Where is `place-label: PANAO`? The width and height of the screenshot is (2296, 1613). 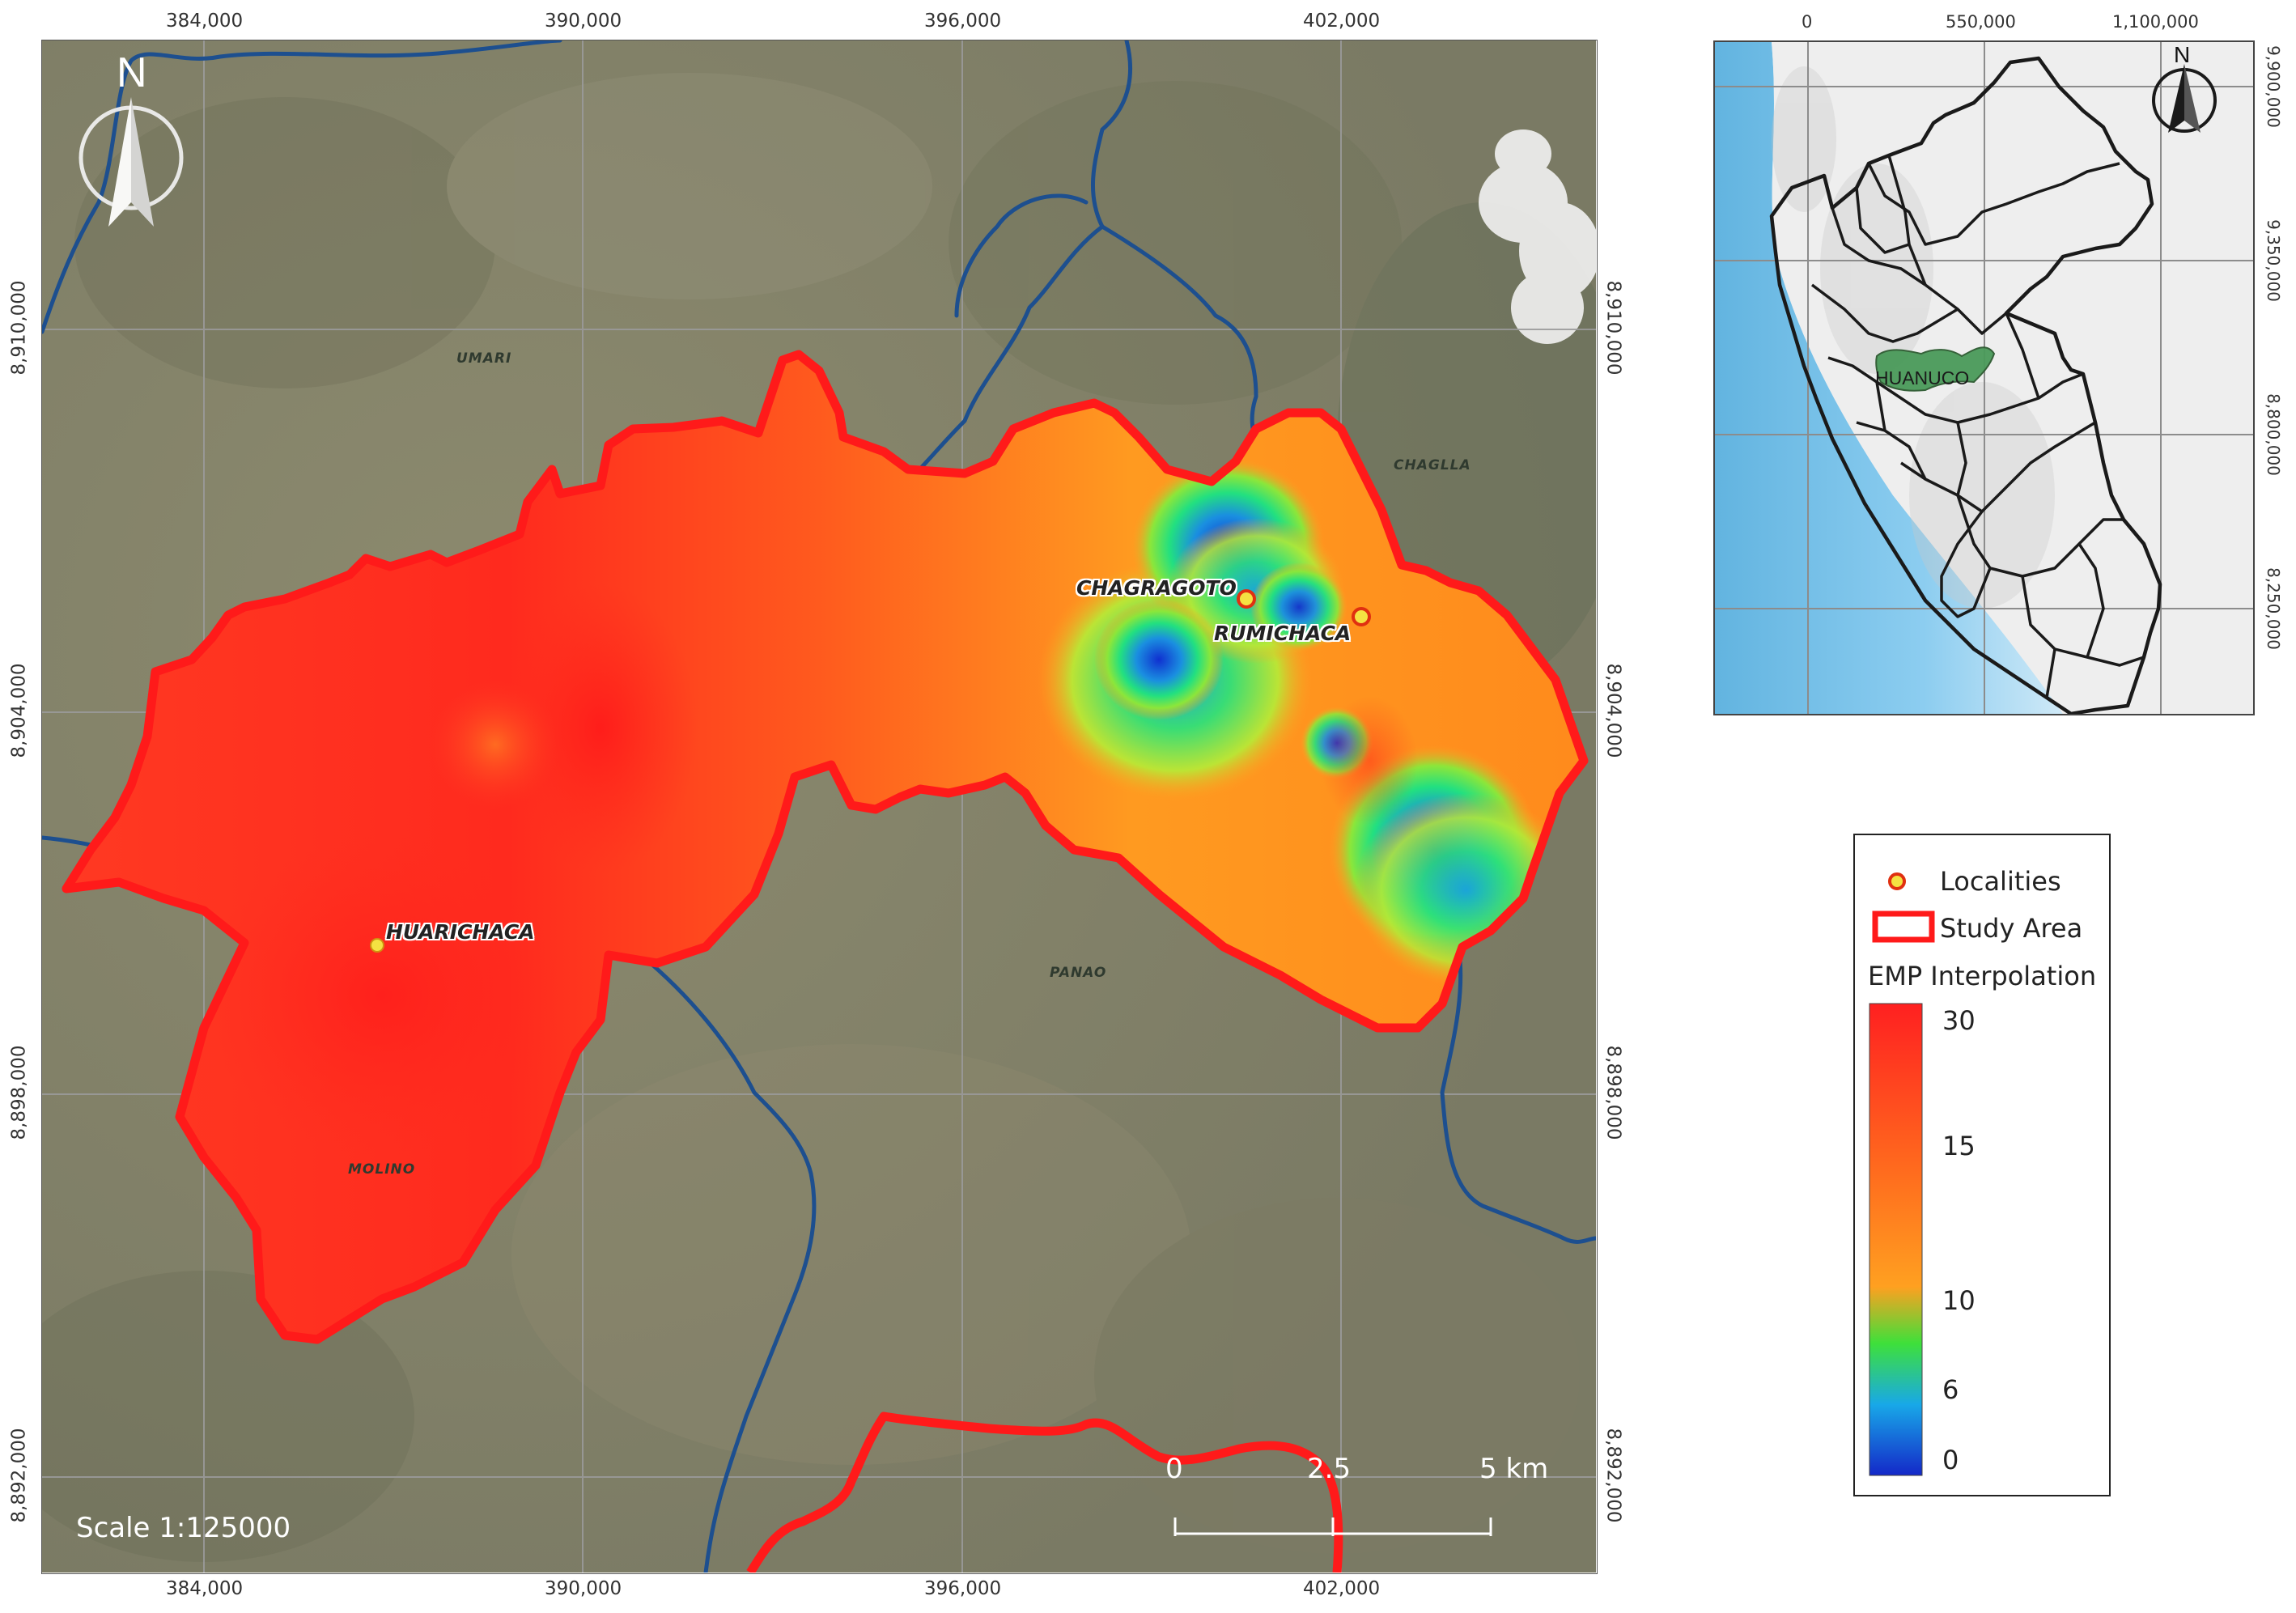 place-label: PANAO is located at coordinates (1078, 973).